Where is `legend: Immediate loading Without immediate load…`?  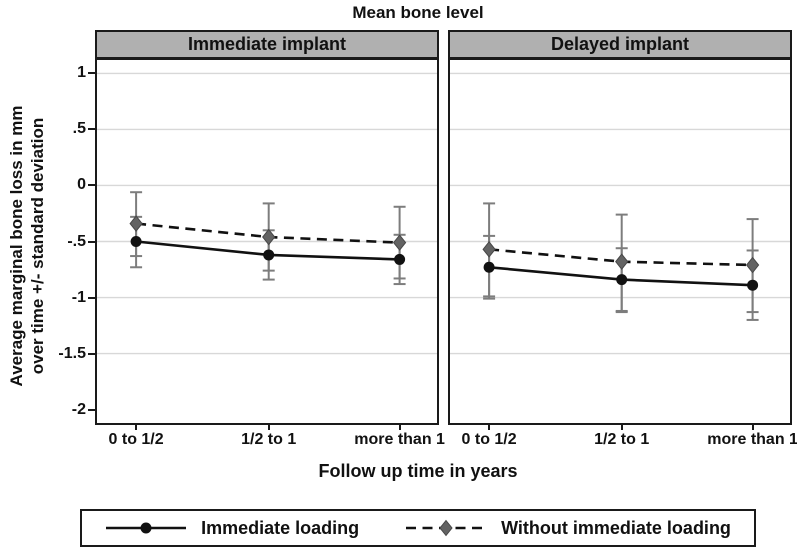 legend: Immediate loading Without immediate load… is located at coordinates (418, 528).